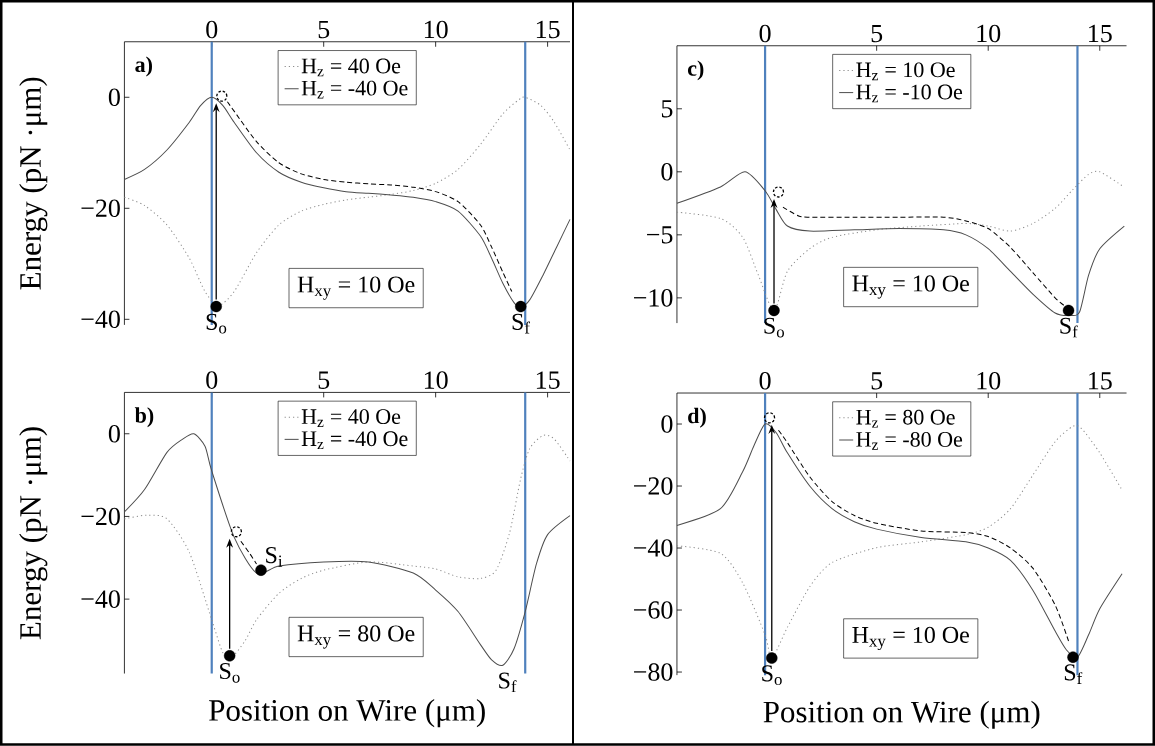 The image size is (1155, 746). Describe the element at coordinates (695, 70) in the screenshot. I see `annotation: c)` at that location.